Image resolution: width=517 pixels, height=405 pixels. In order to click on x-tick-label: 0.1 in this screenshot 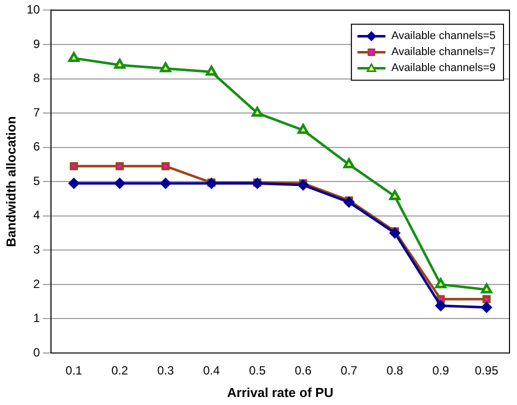, I will do `click(74, 371)`.